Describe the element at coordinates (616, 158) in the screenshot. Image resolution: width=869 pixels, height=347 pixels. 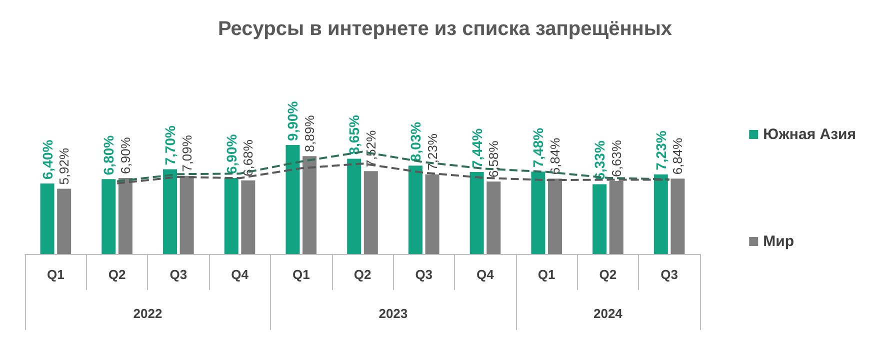
I see `data-label: 6,63%` at that location.